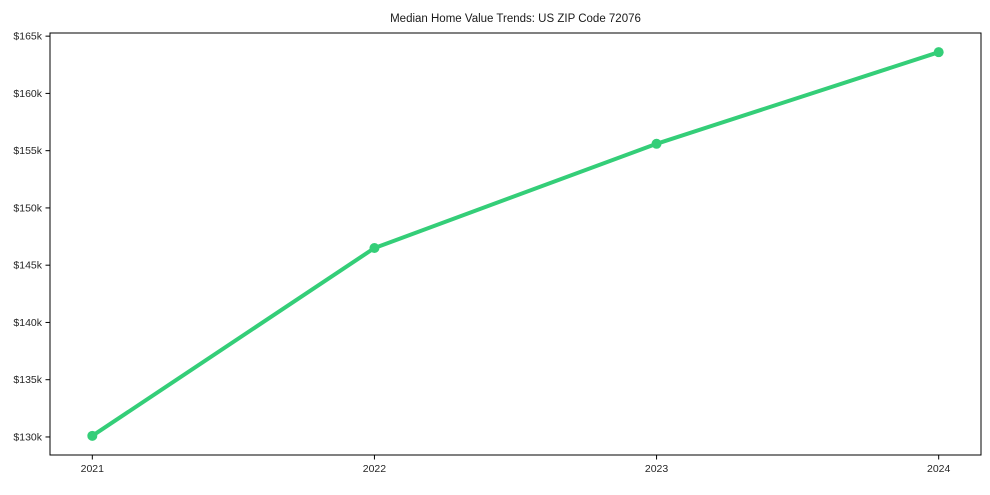 Image resolution: width=990 pixels, height=495 pixels. What do you see at coordinates (375, 469) in the screenshot?
I see `x-tick-label: 2022` at bounding box center [375, 469].